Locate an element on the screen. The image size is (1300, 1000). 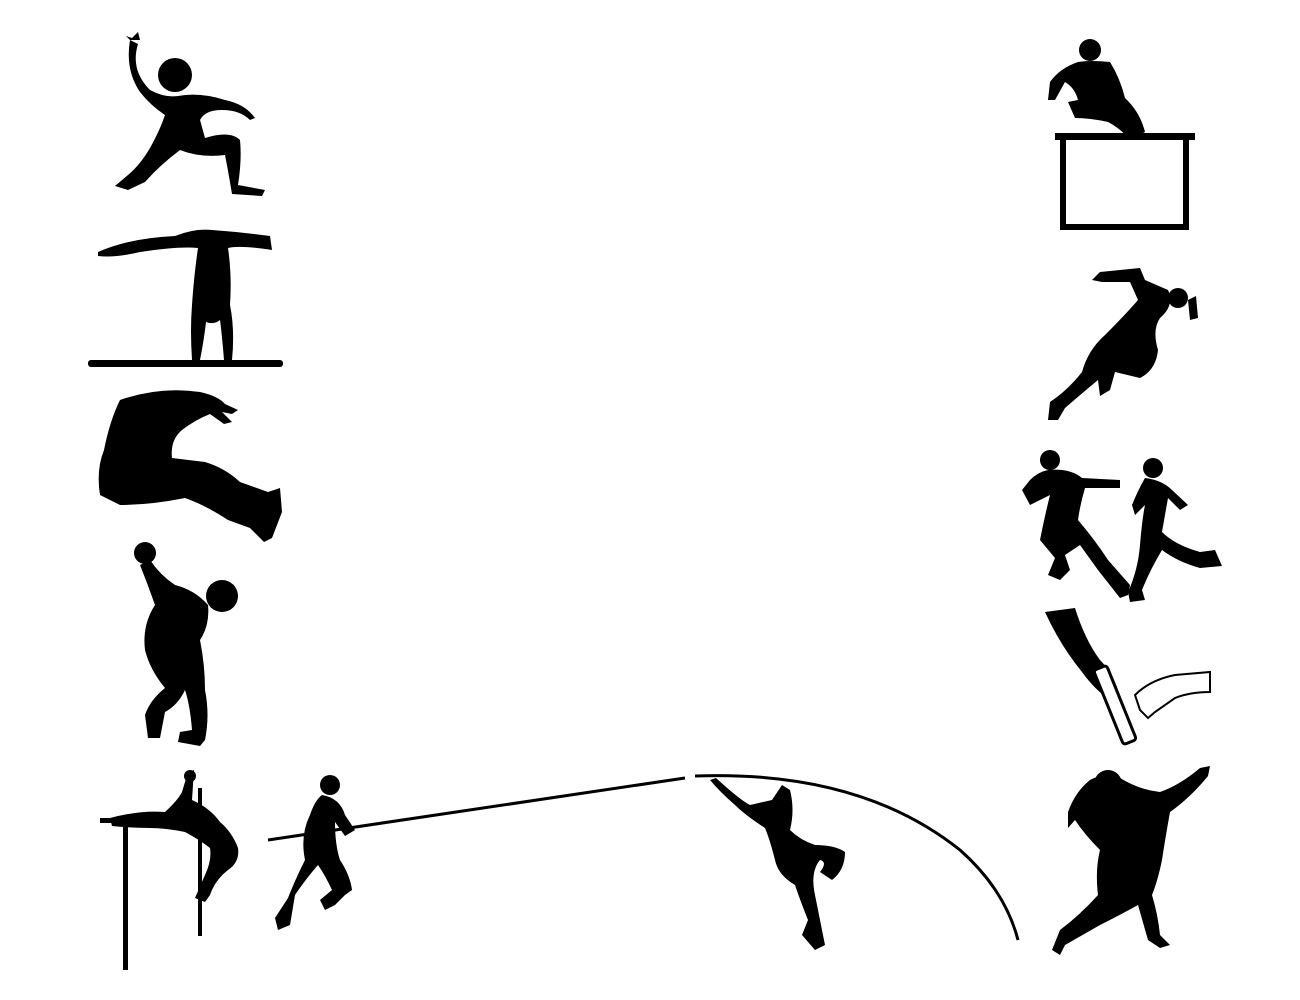
pole-vault-jump-silhouette is located at coordinates (857, 862).